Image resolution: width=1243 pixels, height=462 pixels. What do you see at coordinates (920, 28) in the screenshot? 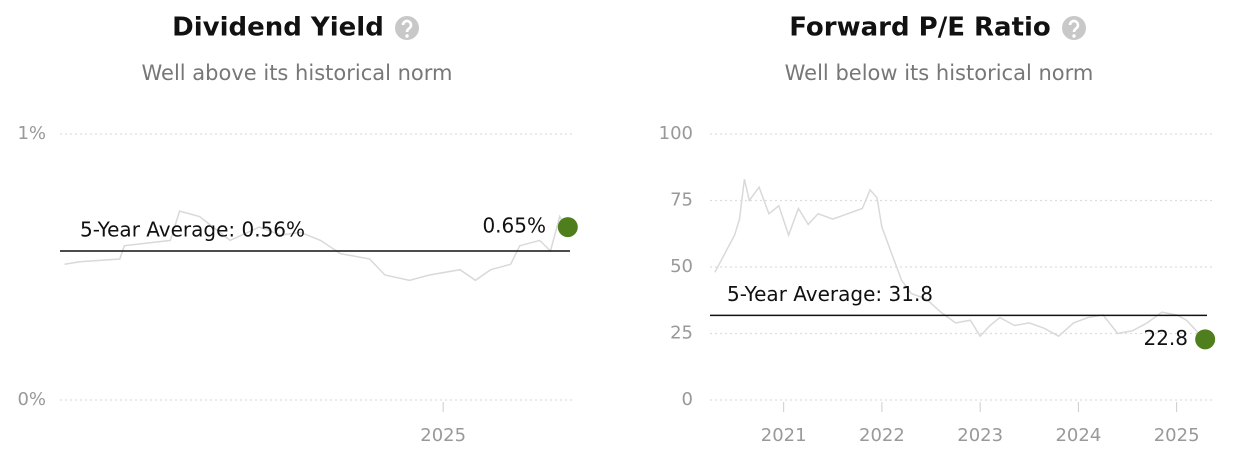
I see `chart-title: Forward P/E Ratio` at bounding box center [920, 28].